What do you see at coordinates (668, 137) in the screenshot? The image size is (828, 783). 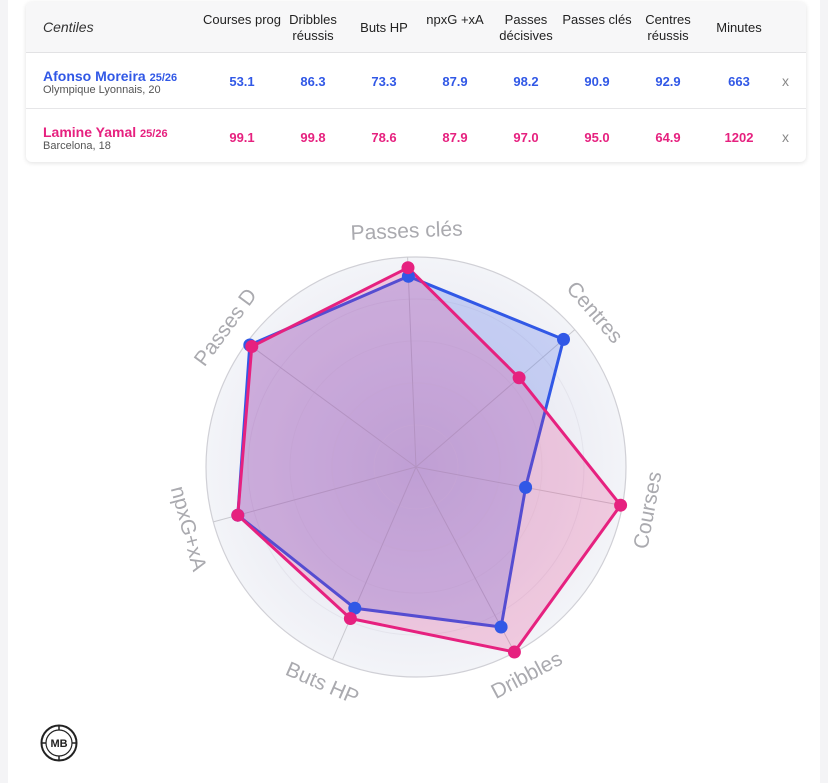 I see `cell-value: 64.9` at bounding box center [668, 137].